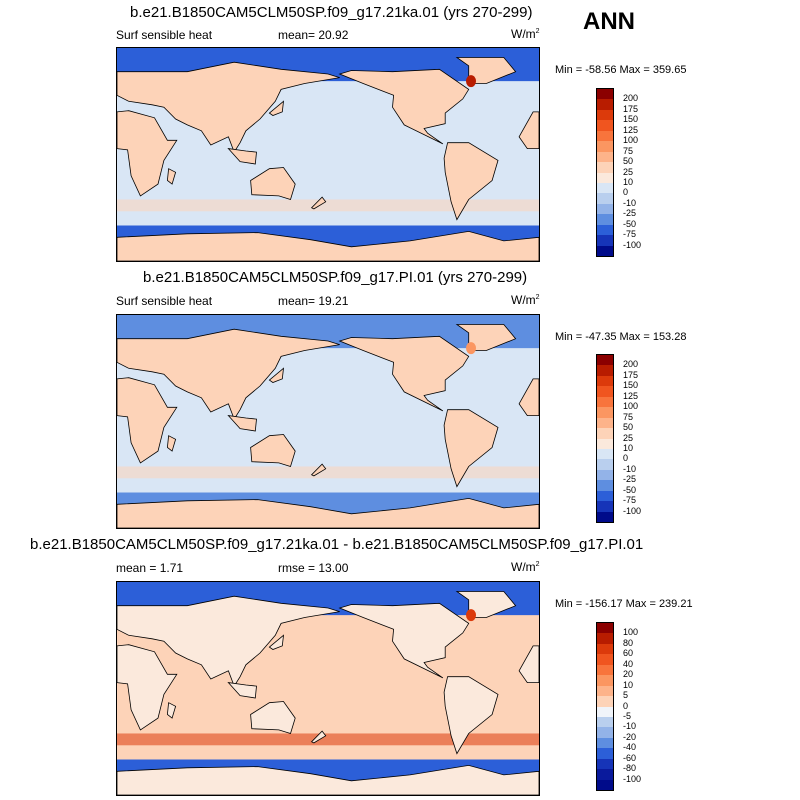 The height and width of the screenshot is (800, 800). Describe the element at coordinates (628, 171) in the screenshot. I see `colorbar-tick-label: 25` at that location.